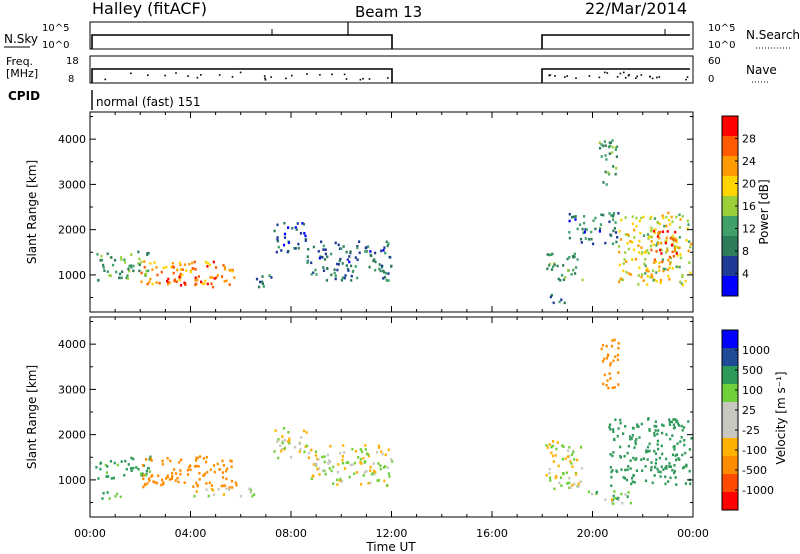 This screenshot has height=554, width=800. I want to click on power-colorbar-swatch, so click(730, 266).